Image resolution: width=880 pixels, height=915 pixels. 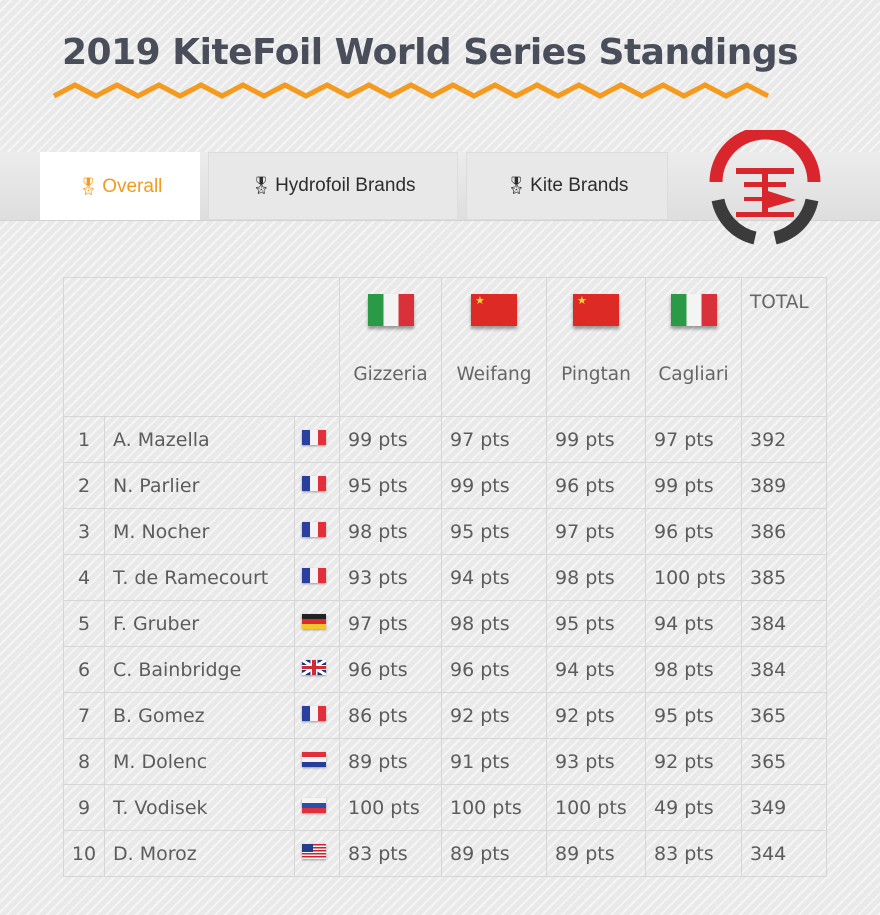 What do you see at coordinates (199, 577) in the screenshot?
I see `athlete-name: T. de Ramecourt` at bounding box center [199, 577].